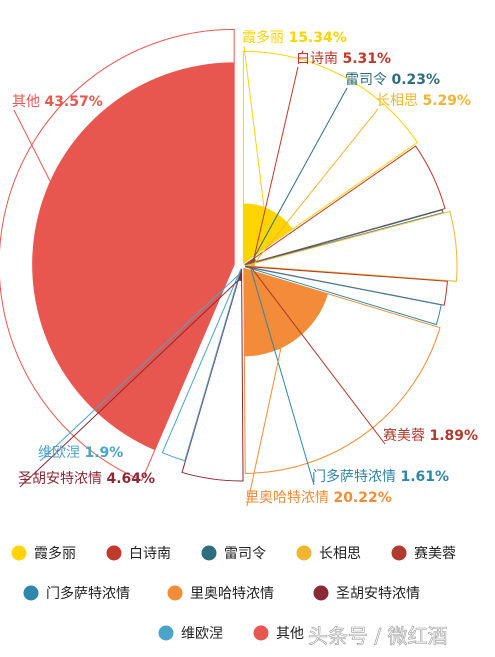 This screenshot has width=495, height=657. I want to click on slice-label-percent: 1.9%, so click(103, 453).